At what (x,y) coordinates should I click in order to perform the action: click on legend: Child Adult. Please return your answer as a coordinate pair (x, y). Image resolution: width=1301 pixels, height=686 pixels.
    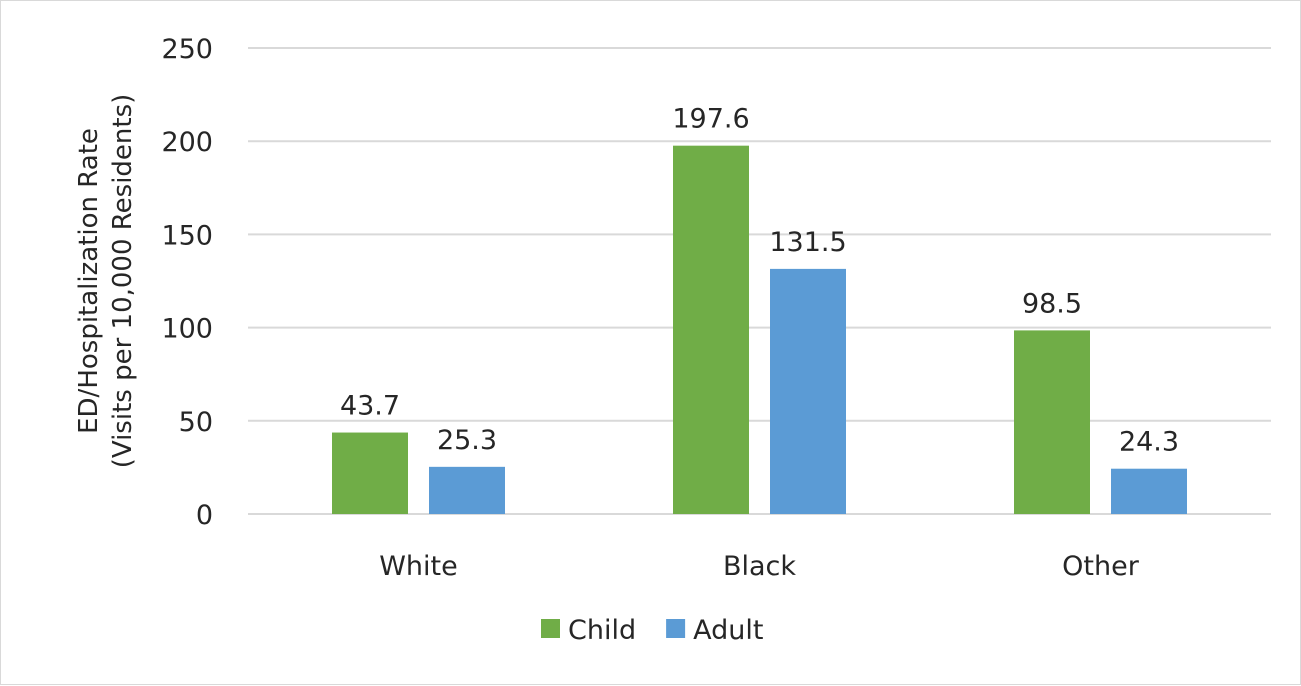
    Looking at the image, I should click on (652, 630).